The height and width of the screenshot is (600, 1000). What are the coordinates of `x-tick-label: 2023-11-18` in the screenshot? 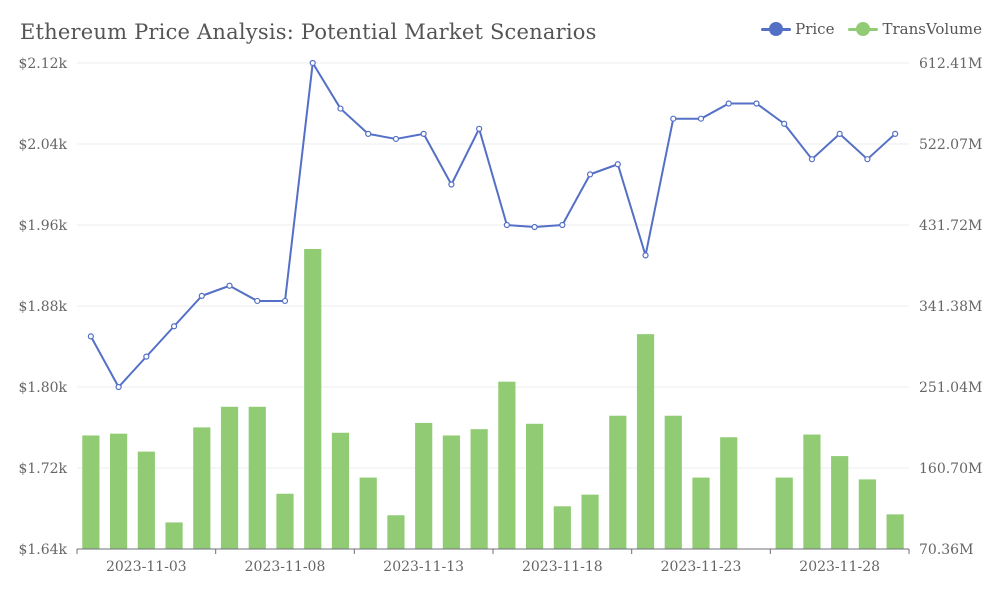 It's located at (562, 567).